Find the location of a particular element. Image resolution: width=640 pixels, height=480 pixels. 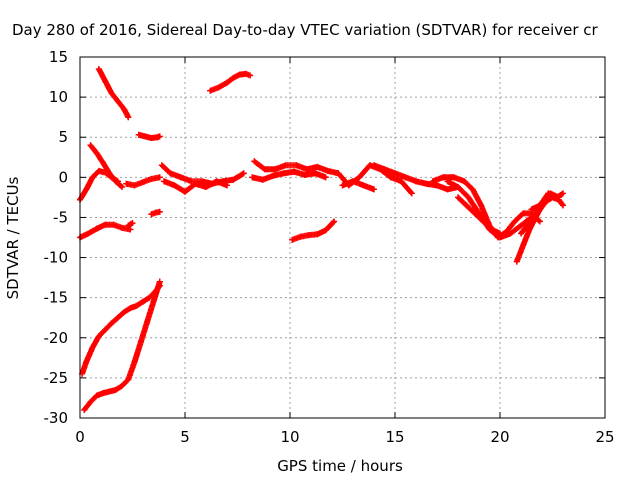

y-tick-label: 0 is located at coordinates (63, 177).